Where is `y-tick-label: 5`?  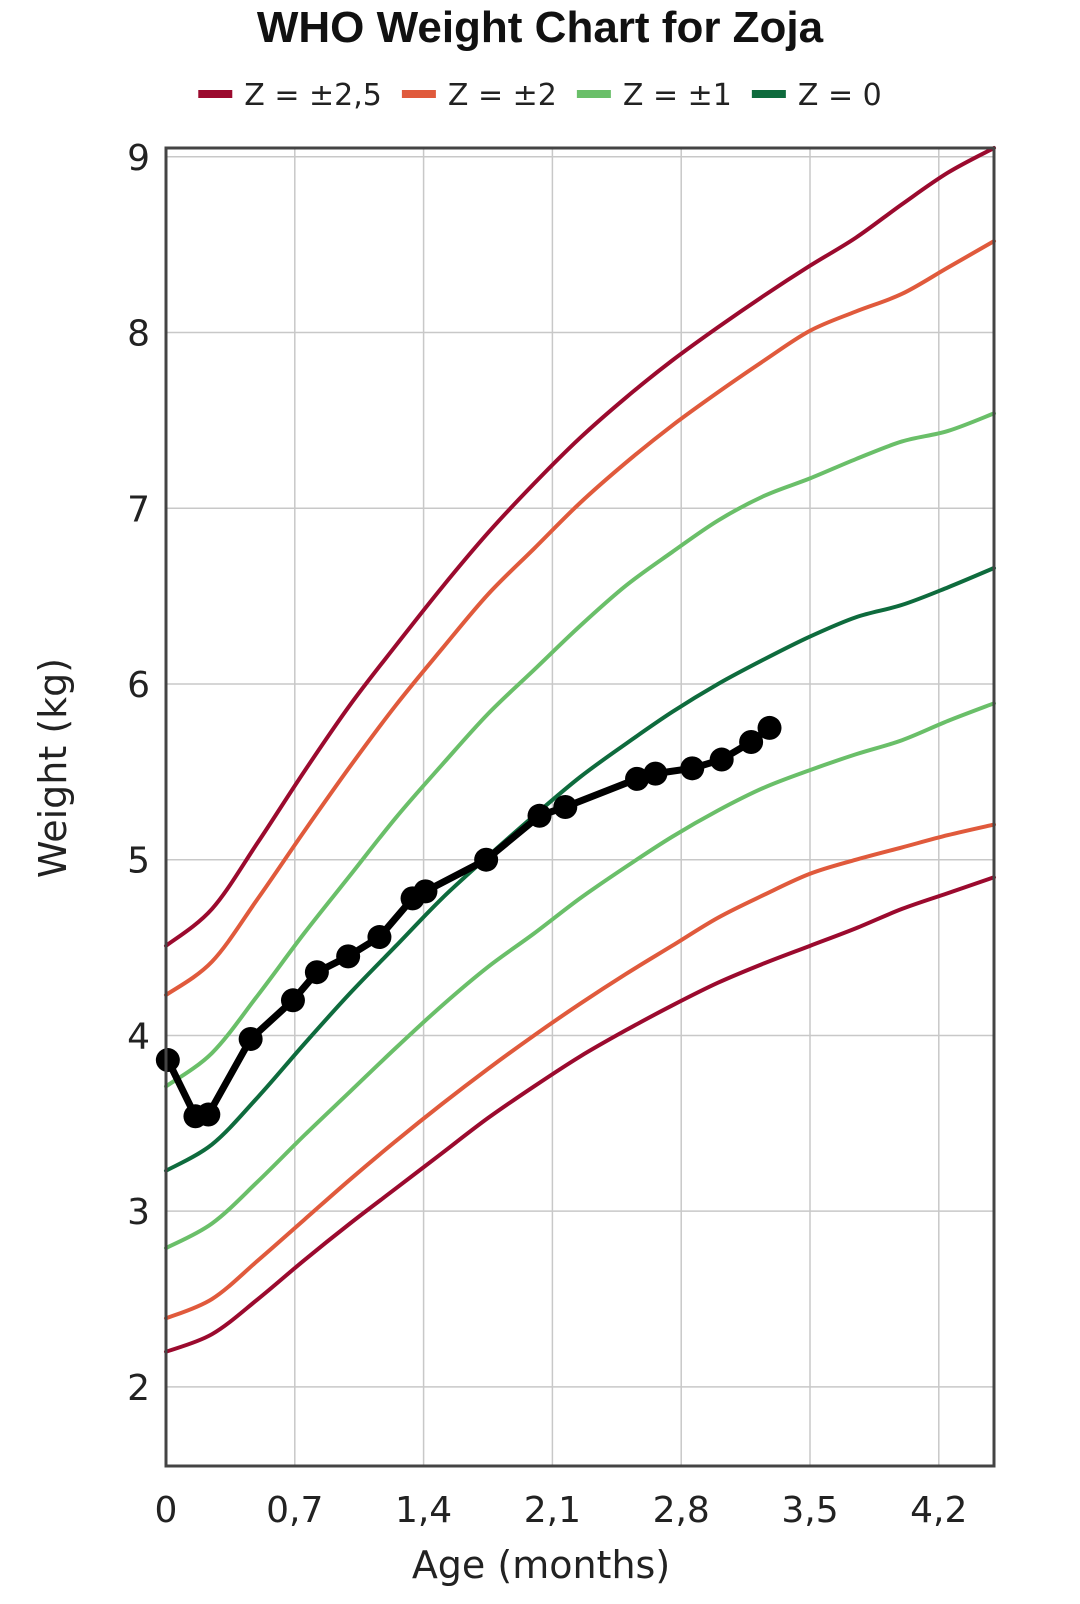 y-tick-label: 5 is located at coordinates (138, 861).